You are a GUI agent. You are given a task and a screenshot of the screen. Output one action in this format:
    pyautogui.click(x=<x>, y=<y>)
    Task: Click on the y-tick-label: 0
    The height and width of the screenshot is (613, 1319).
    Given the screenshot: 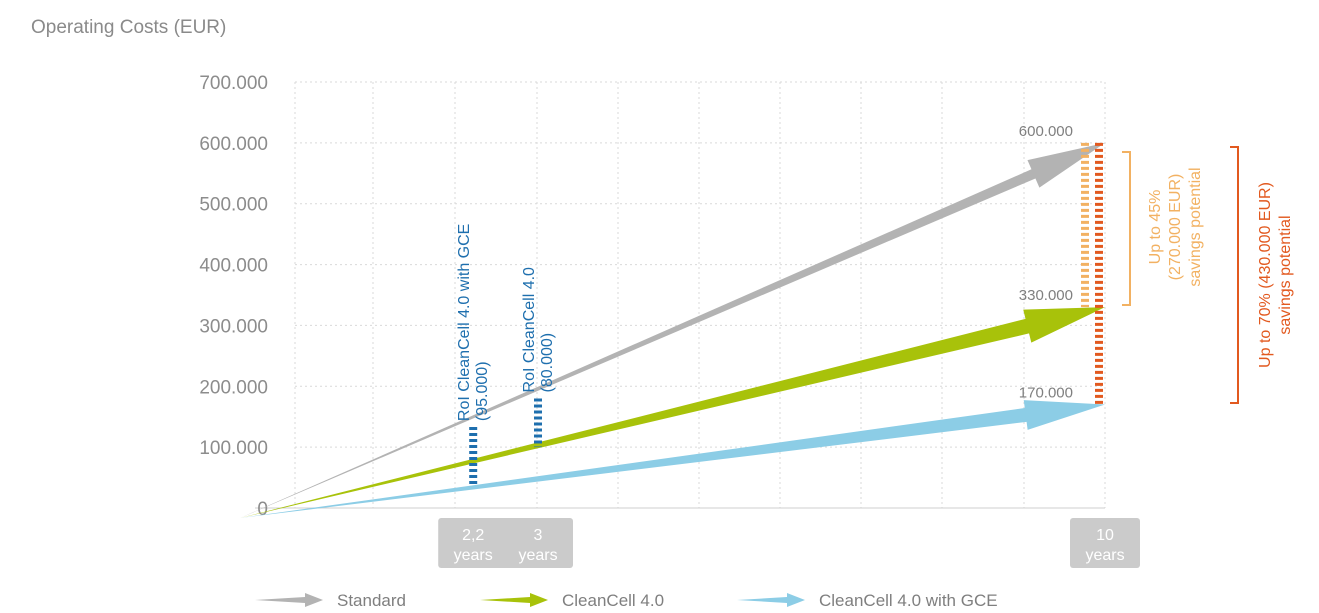 What is the action you would take?
    pyautogui.click(x=262, y=509)
    